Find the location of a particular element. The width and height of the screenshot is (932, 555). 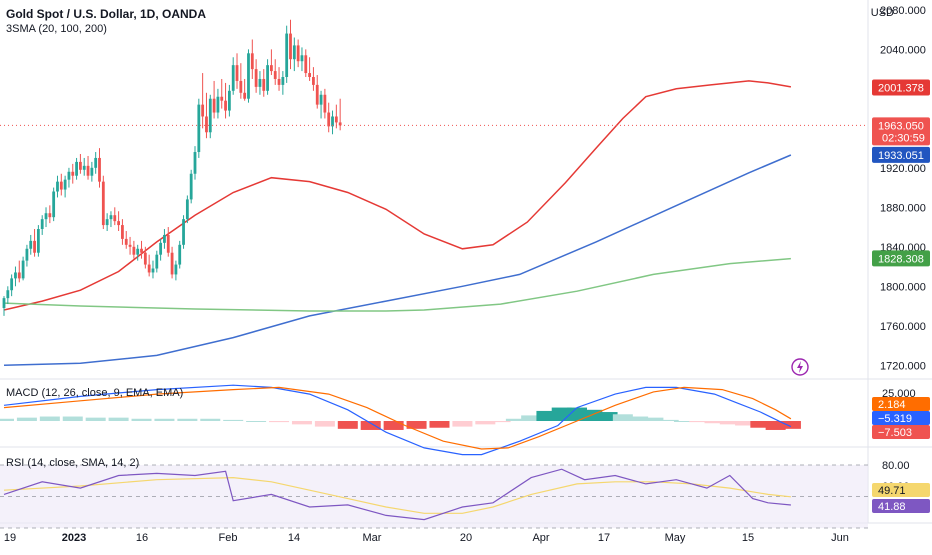

indicator-label-3sma: 3SMA (20, 100, 200) is located at coordinates (56, 29).